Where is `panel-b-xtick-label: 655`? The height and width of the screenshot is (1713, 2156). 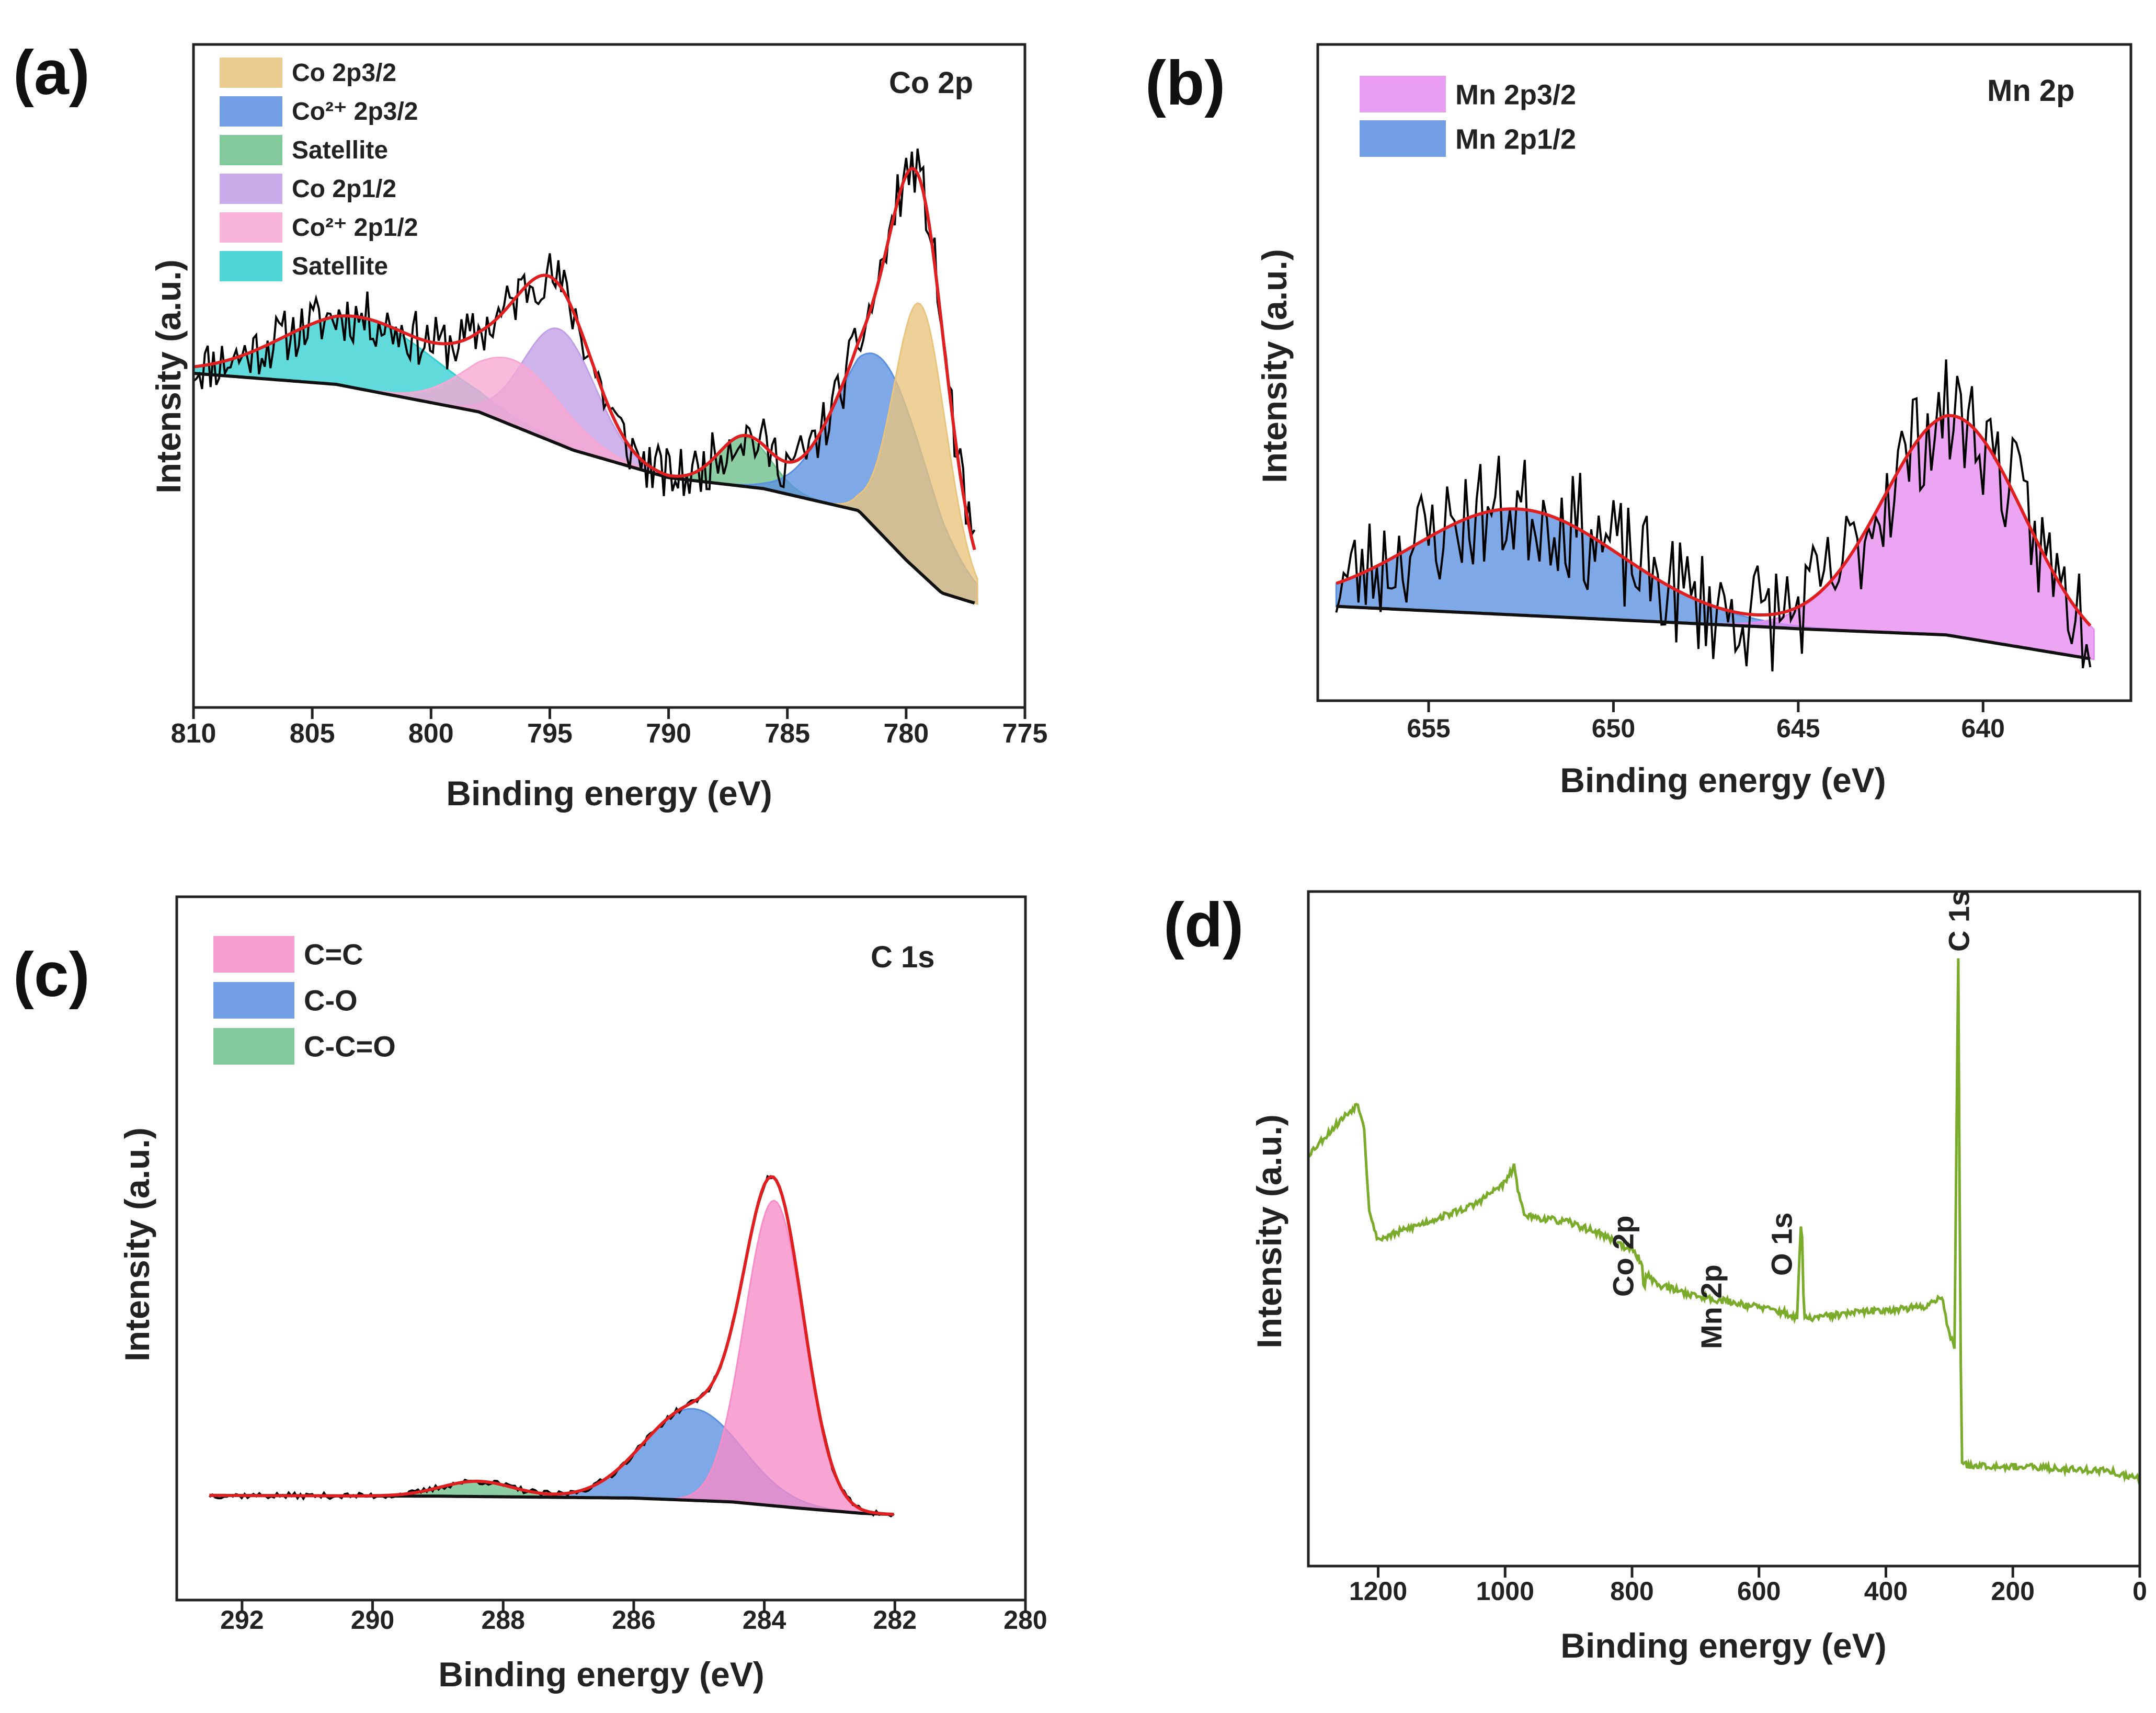 panel-b-xtick-label: 655 is located at coordinates (1429, 728).